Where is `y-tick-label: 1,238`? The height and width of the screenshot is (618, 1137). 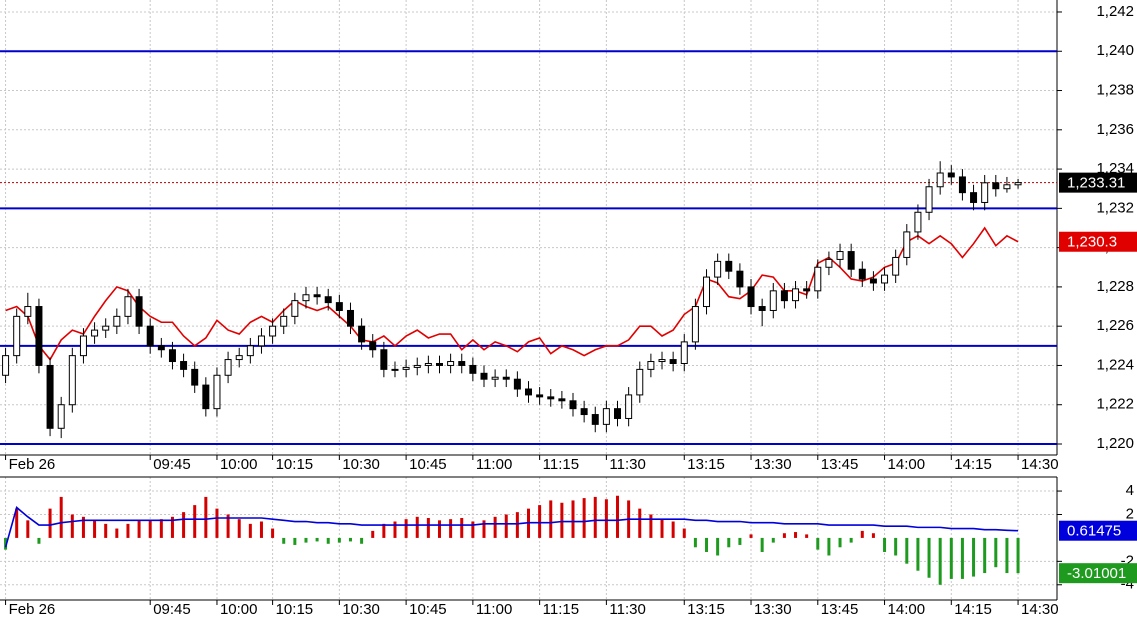
y-tick-label: 1,238 is located at coordinates (1115, 89).